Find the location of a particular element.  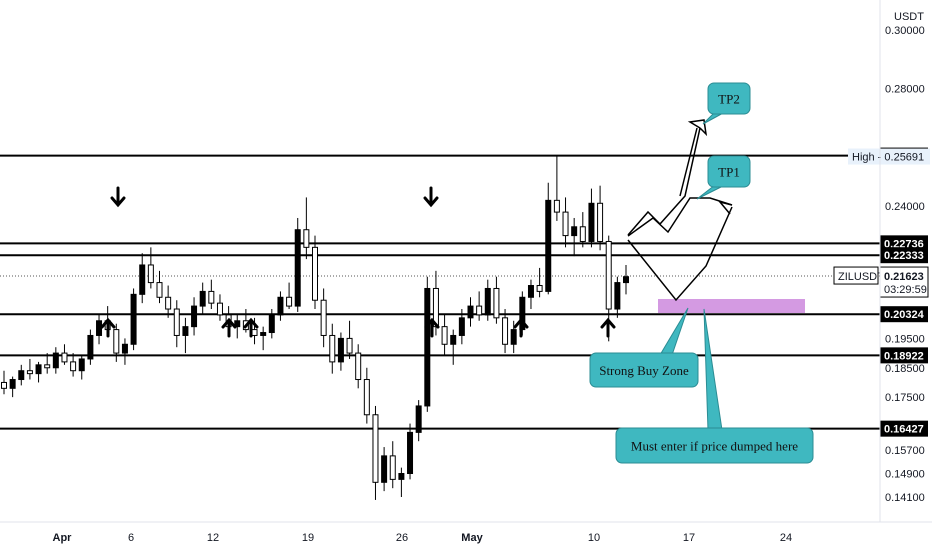

x-tick-label: 10 is located at coordinates (594, 538).